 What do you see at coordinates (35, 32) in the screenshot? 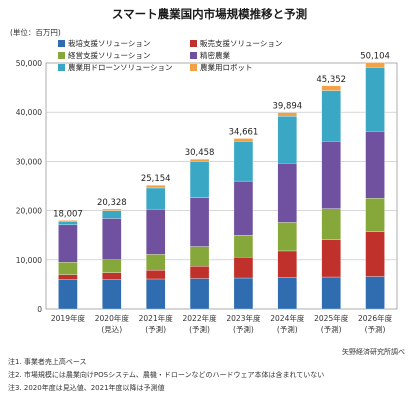
I see `unit-label: (単位：百万円)` at bounding box center [35, 32].